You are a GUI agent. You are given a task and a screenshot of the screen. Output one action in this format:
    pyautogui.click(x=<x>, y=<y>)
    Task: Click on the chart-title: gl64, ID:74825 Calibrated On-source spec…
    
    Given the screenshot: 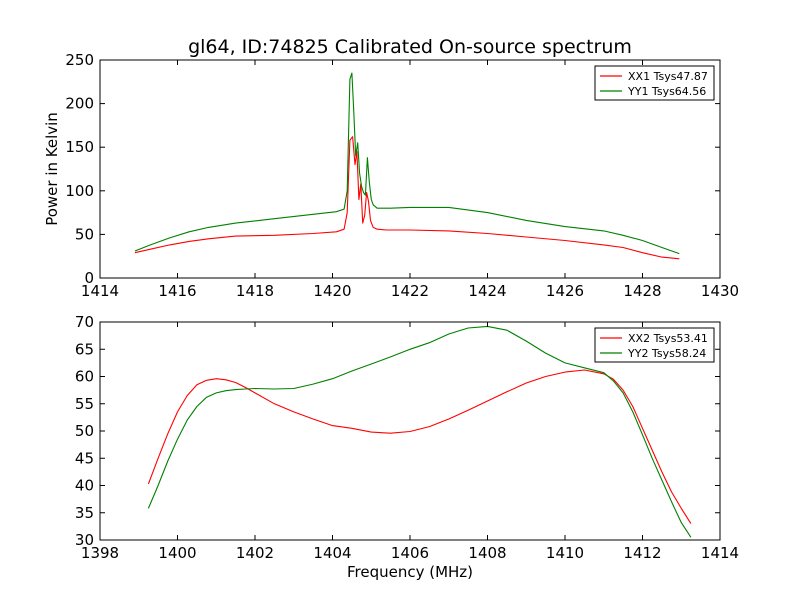 What is the action you would take?
    pyautogui.click(x=410, y=47)
    